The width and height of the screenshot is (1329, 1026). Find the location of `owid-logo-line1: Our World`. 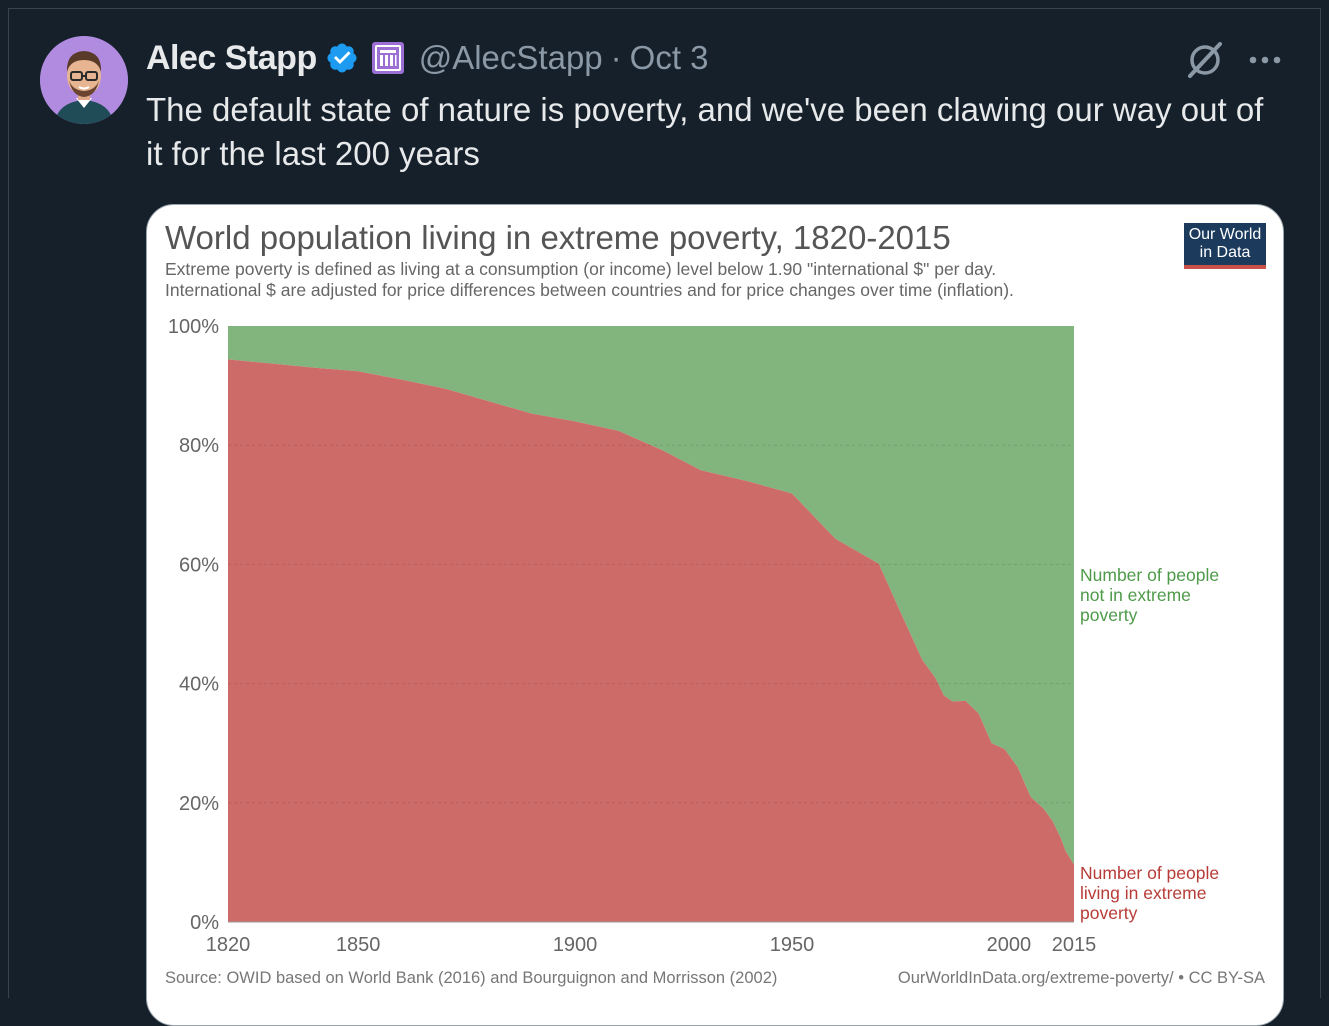

owid-logo-line1: Our World is located at coordinates (1225, 234).